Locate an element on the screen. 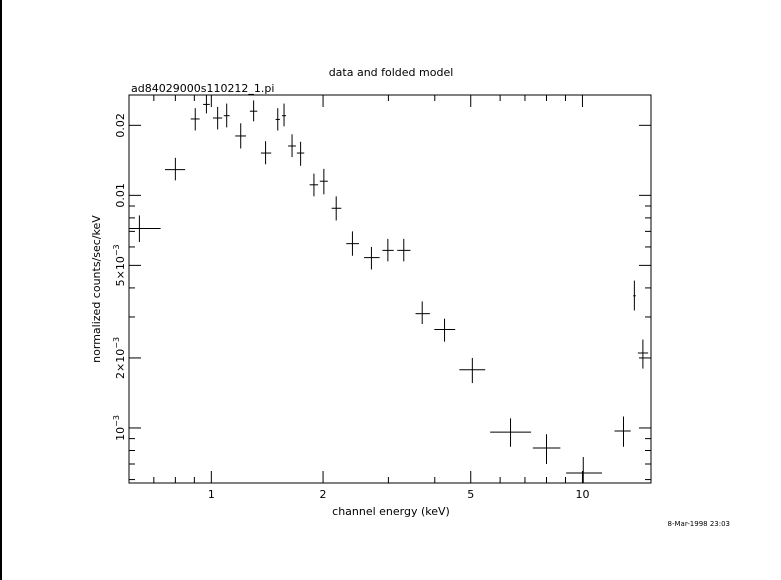  y-axis-label: normalized counts/sec/keV is located at coordinates (96, 289).